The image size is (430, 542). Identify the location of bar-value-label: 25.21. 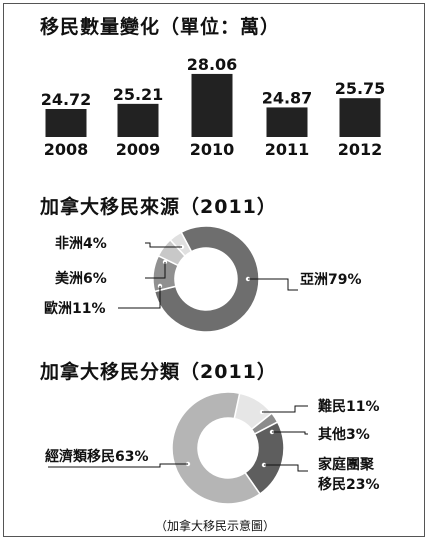
(138, 94).